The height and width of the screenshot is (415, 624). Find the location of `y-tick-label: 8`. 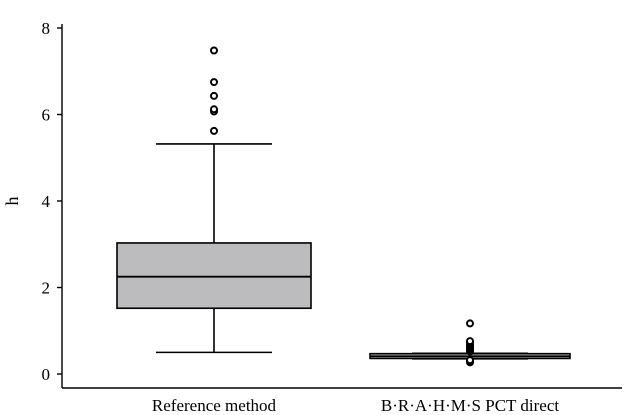

y-tick-label: 8 is located at coordinates (46, 28).